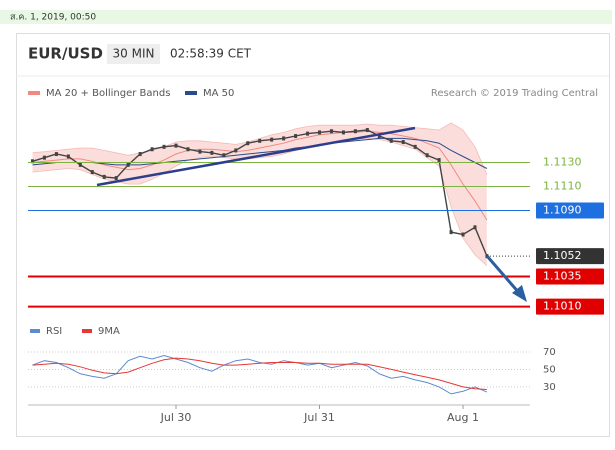 The image size is (615, 450). I want to click on trend-line, so click(256, 156).